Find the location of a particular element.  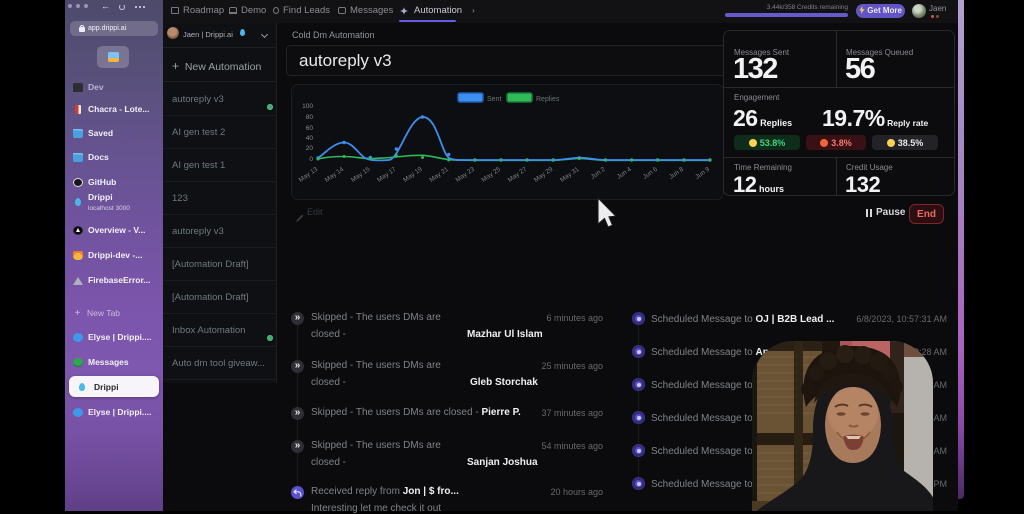

svg-text: May 14 is located at coordinates (335, 175).